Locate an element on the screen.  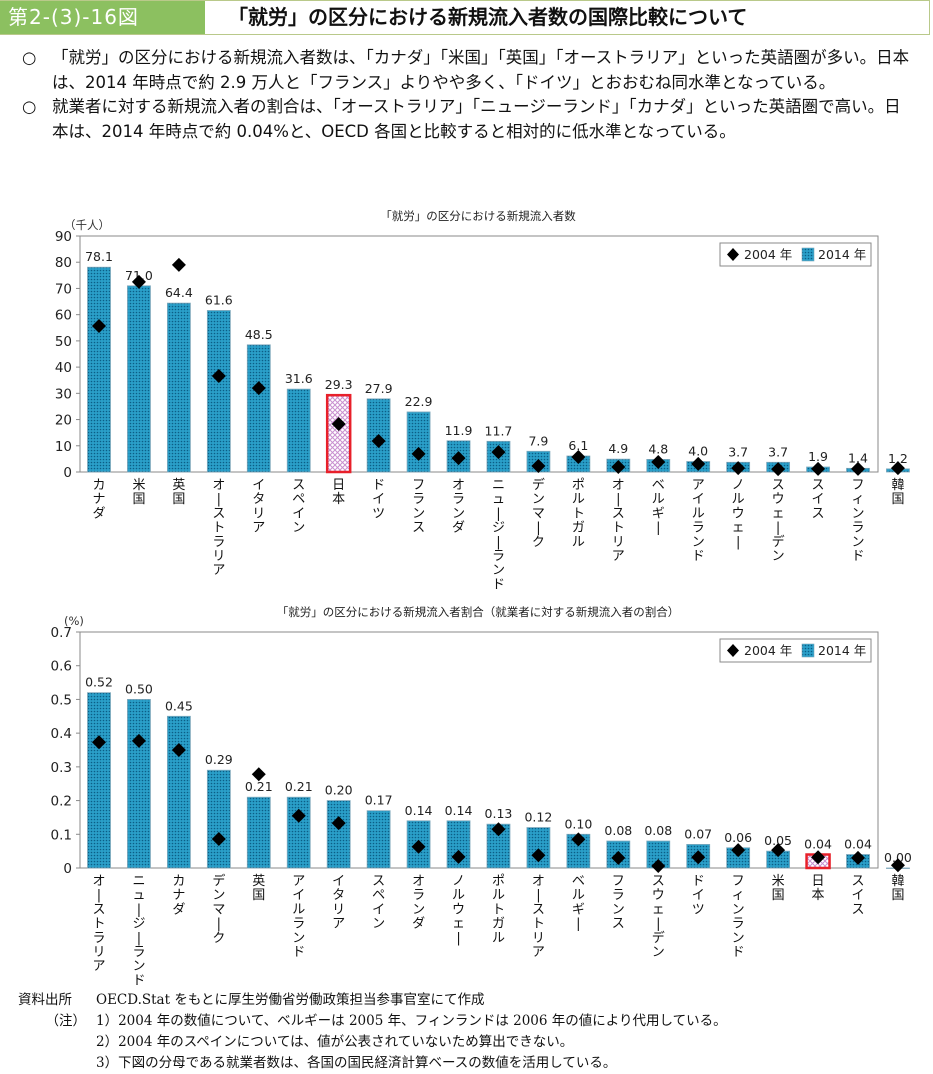
bar-value-label: 11.7 is located at coordinates (499, 430).